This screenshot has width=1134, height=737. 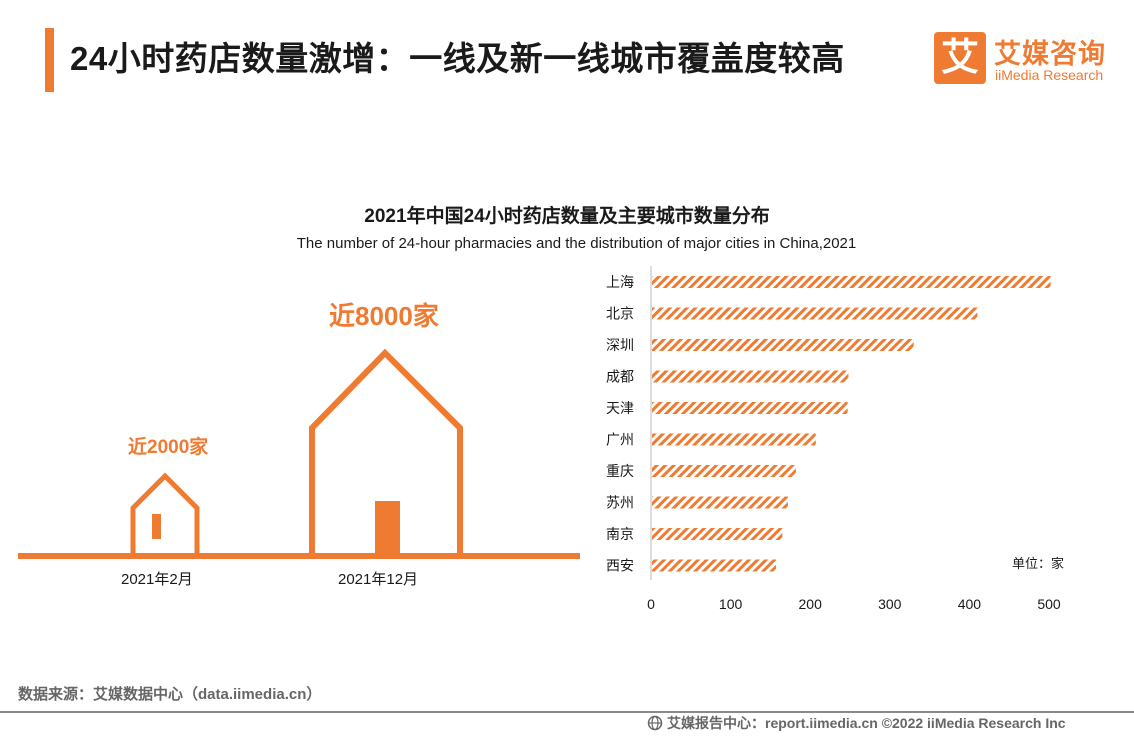 What do you see at coordinates (620, 282) in the screenshot?
I see `category-label: 上海` at bounding box center [620, 282].